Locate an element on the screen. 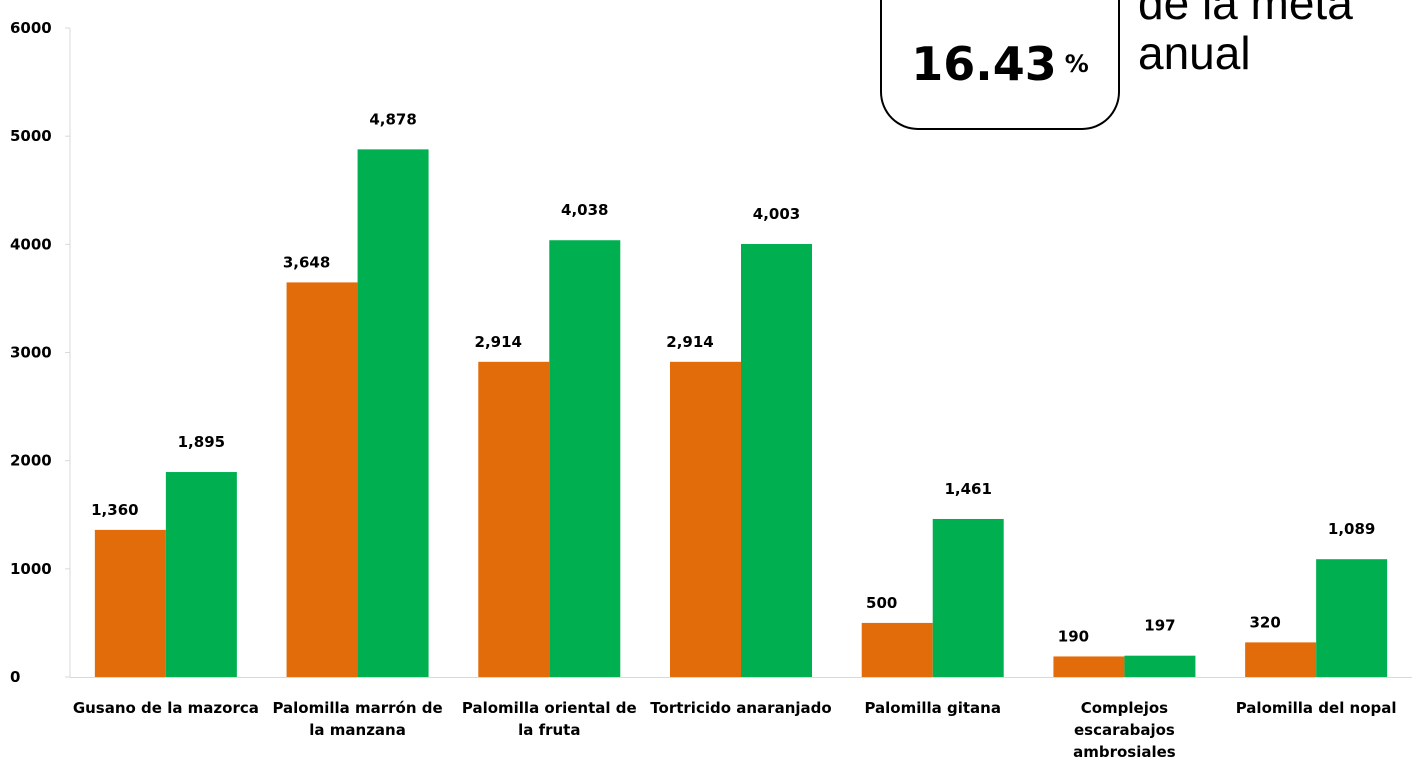  y-tick-label: 3000 is located at coordinates (31, 353).